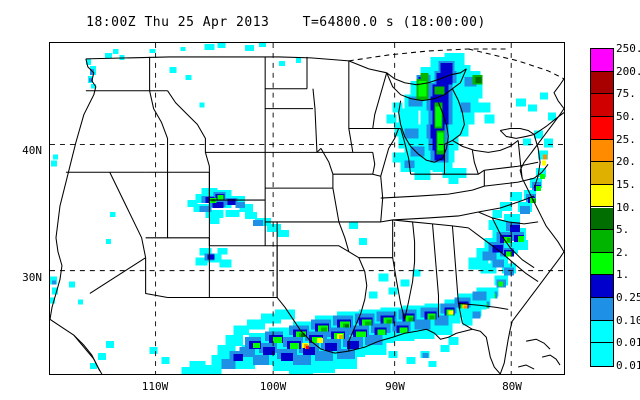  I want to click on colorbar-tick-min: 0.01, so click(628, 365).